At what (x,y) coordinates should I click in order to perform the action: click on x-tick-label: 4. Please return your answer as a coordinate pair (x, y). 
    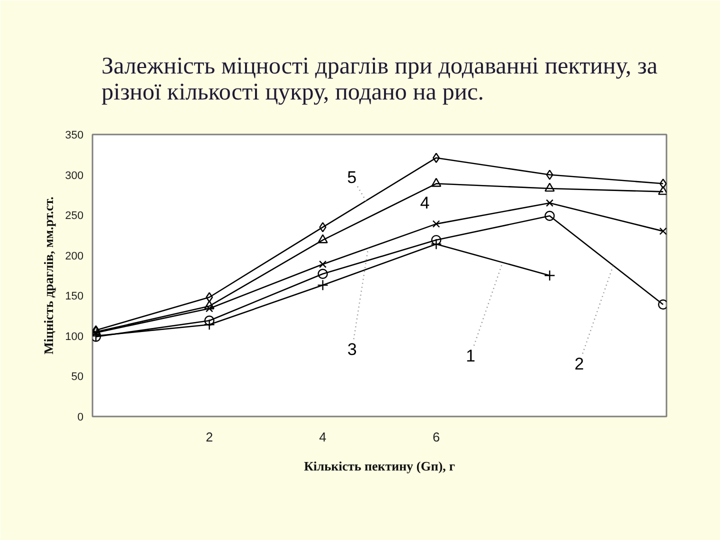
    Looking at the image, I should click on (322, 437).